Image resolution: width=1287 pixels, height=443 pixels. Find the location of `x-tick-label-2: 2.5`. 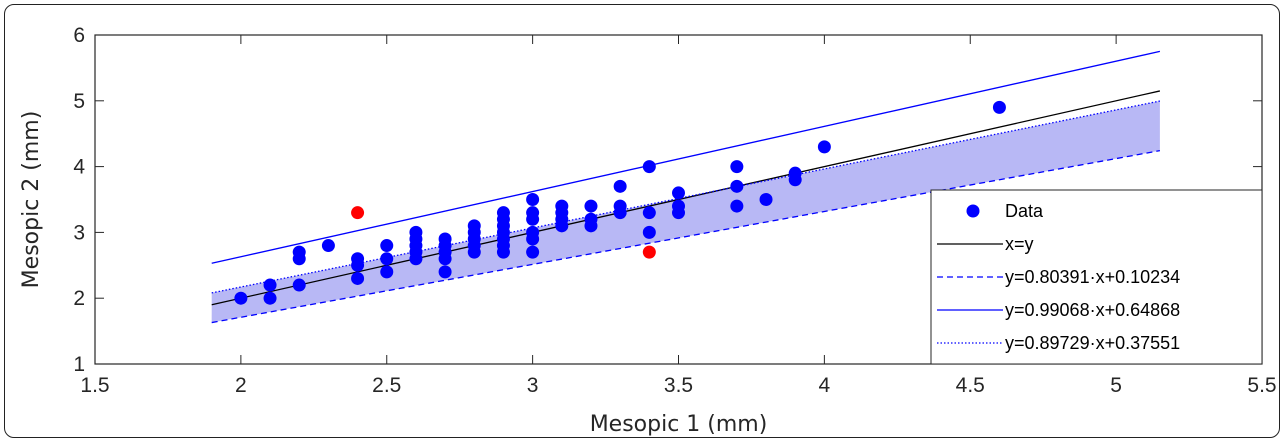

x-tick-label-2: 2.5 is located at coordinates (386, 385).